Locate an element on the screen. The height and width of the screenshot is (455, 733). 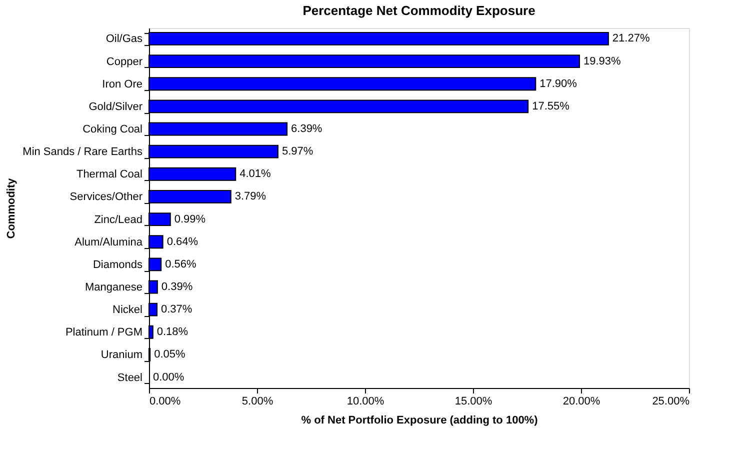
data-label: 0.05% is located at coordinates (170, 354).